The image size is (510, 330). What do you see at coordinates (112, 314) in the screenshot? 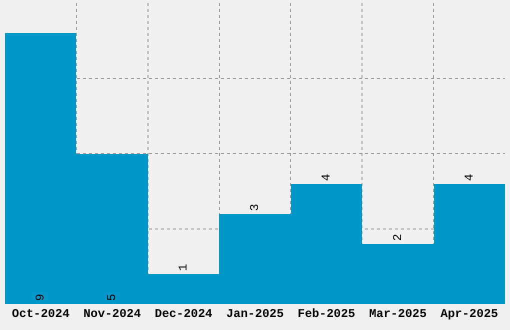
I see `x-tick-label: Nov-2024` at bounding box center [112, 314].